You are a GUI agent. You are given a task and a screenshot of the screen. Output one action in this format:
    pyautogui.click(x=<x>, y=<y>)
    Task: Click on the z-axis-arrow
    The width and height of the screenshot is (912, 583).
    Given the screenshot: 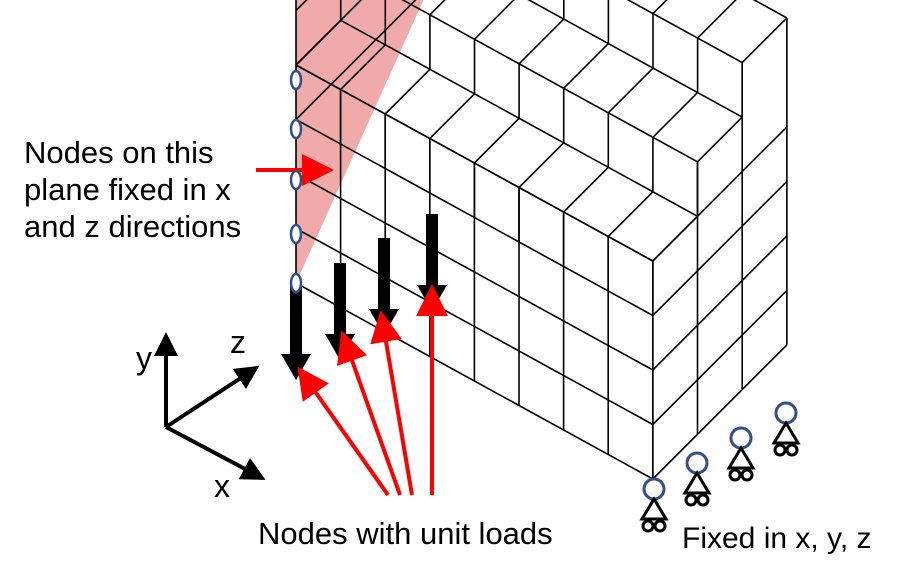 What is the action you would take?
    pyautogui.click(x=212, y=397)
    